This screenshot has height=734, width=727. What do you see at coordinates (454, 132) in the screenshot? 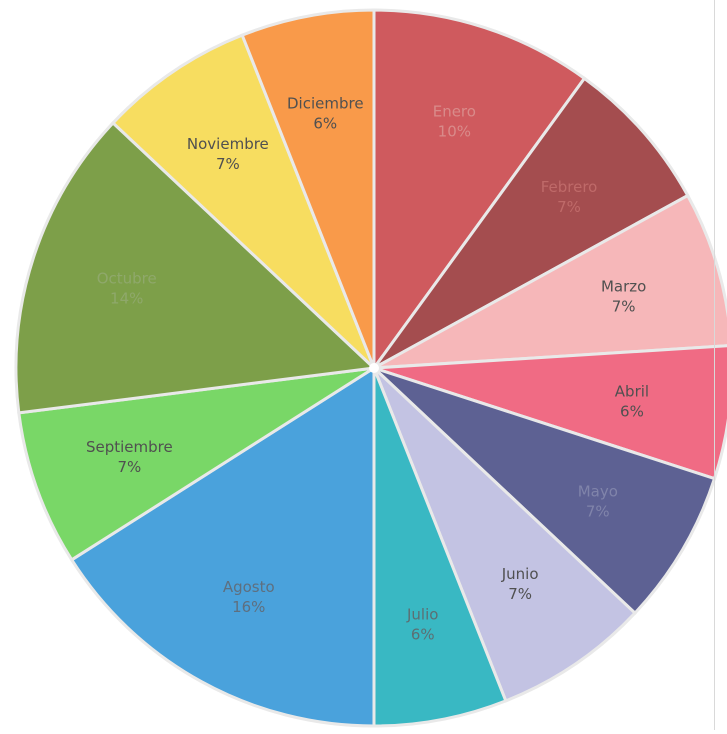
I see `slice-percent-enero: 10%` at bounding box center [454, 132].